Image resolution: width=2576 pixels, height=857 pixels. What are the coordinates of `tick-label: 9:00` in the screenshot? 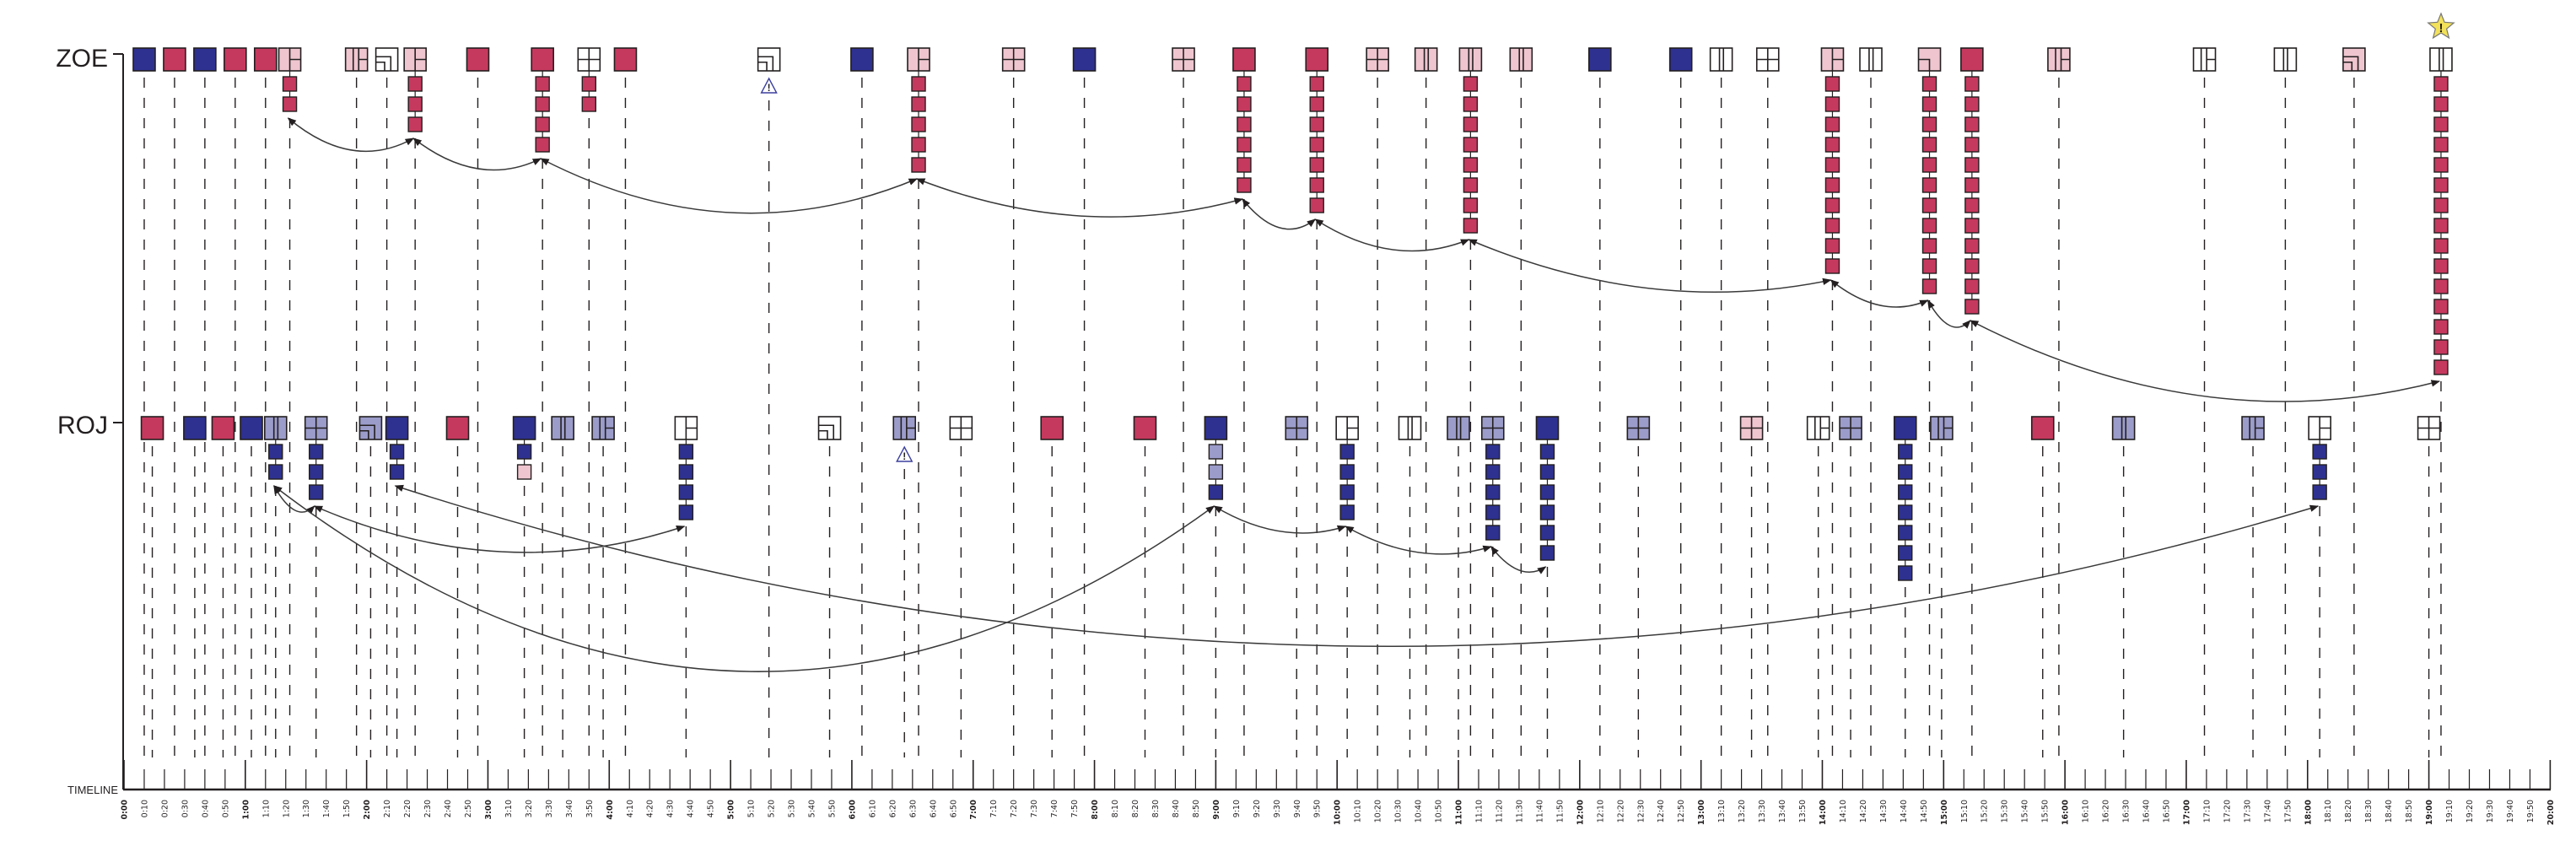 It's located at (1216, 810).